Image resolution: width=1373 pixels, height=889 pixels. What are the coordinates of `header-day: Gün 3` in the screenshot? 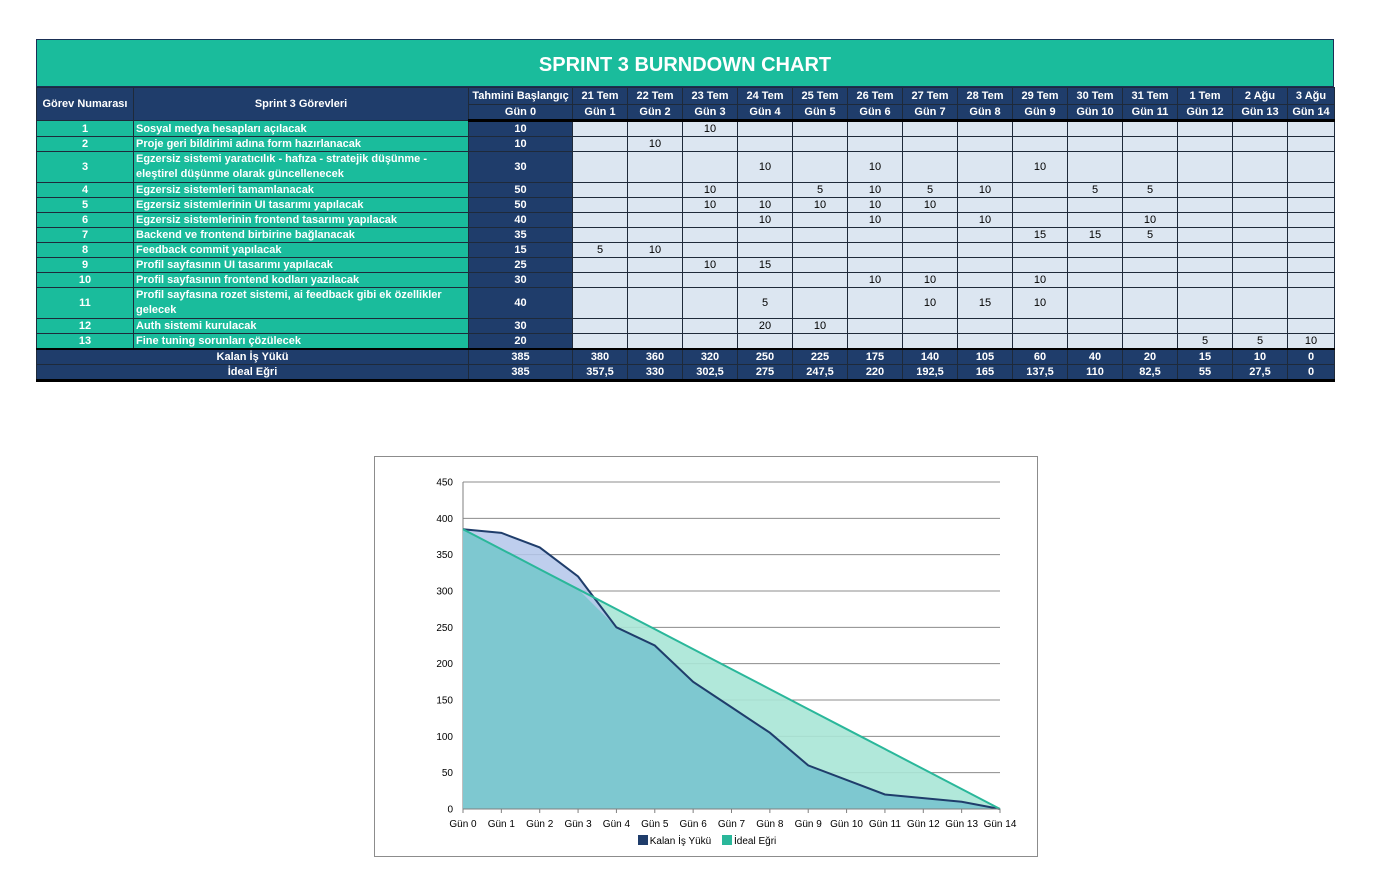 It's located at (710, 113).